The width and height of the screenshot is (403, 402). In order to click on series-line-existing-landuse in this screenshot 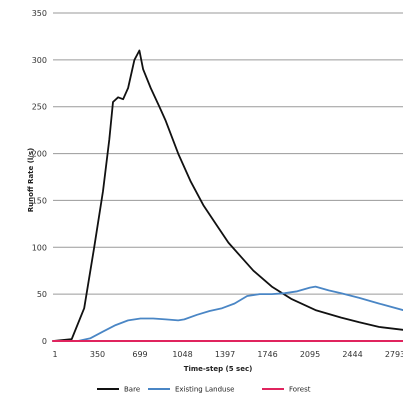, I will do `click(227, 313)`.